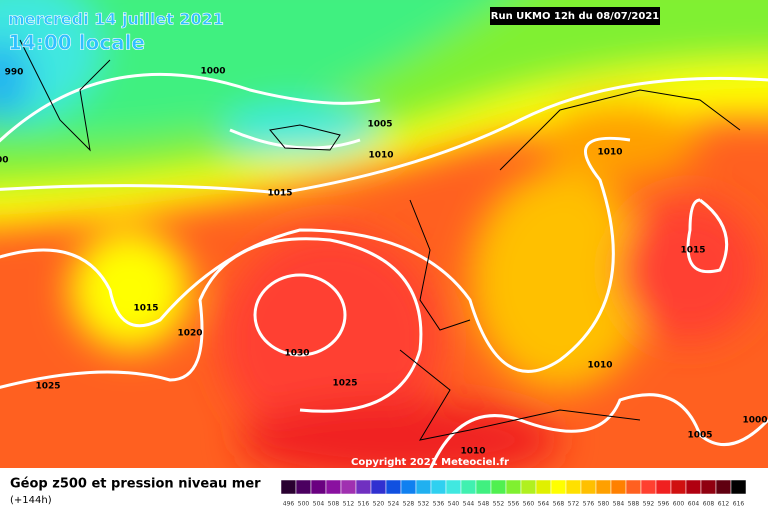 The height and width of the screenshot is (516, 768). What do you see at coordinates (454, 504) in the screenshot?
I see `colorbar-label: 540` at bounding box center [454, 504].